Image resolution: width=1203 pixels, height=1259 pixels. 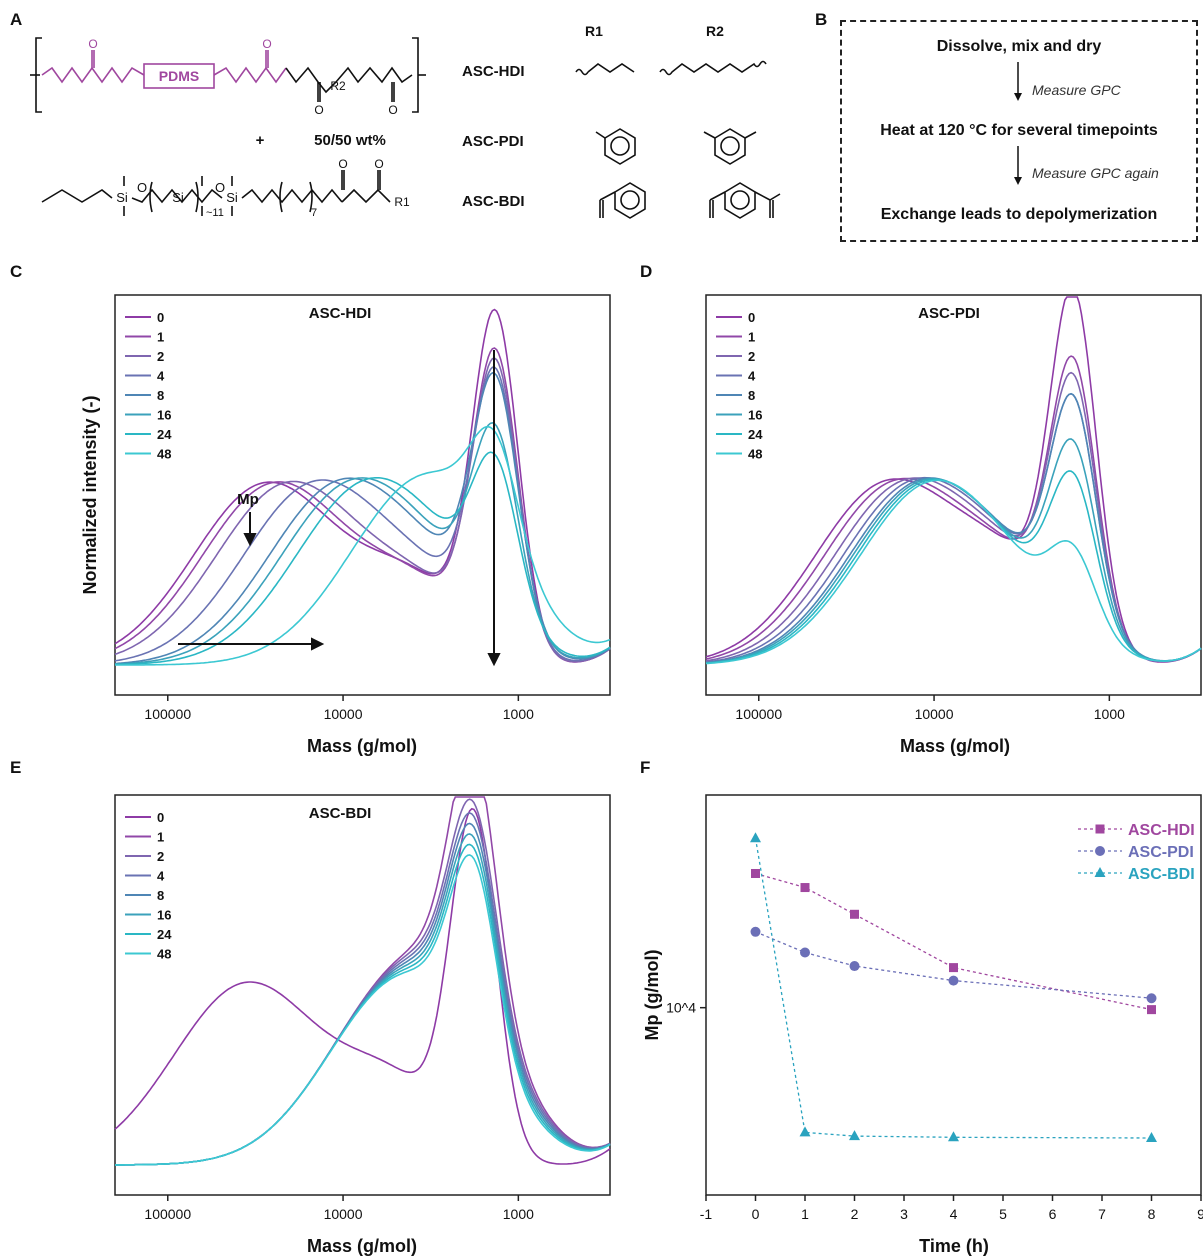 I want to click on x-tick-label: 8, so click(x=1152, y=1214).